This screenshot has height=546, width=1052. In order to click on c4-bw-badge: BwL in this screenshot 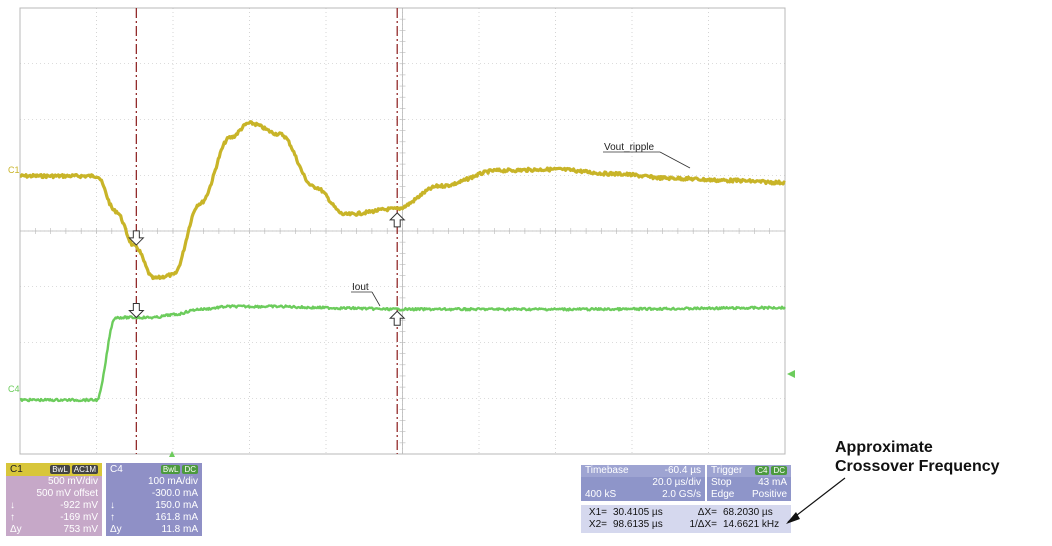, I will do `click(170, 469)`.